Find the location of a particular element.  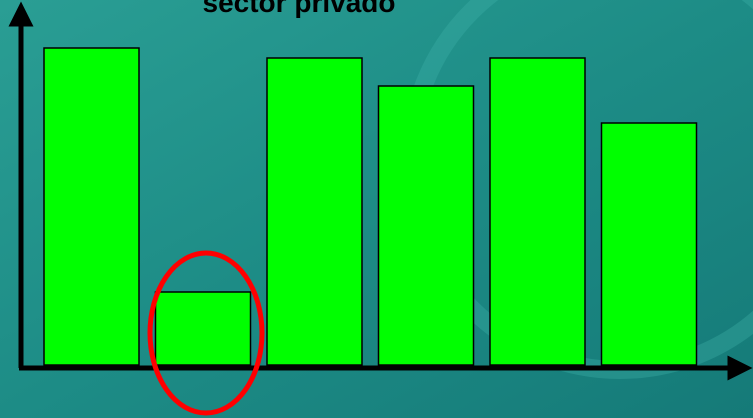

chart-title: sector privado is located at coordinates (299, 9).